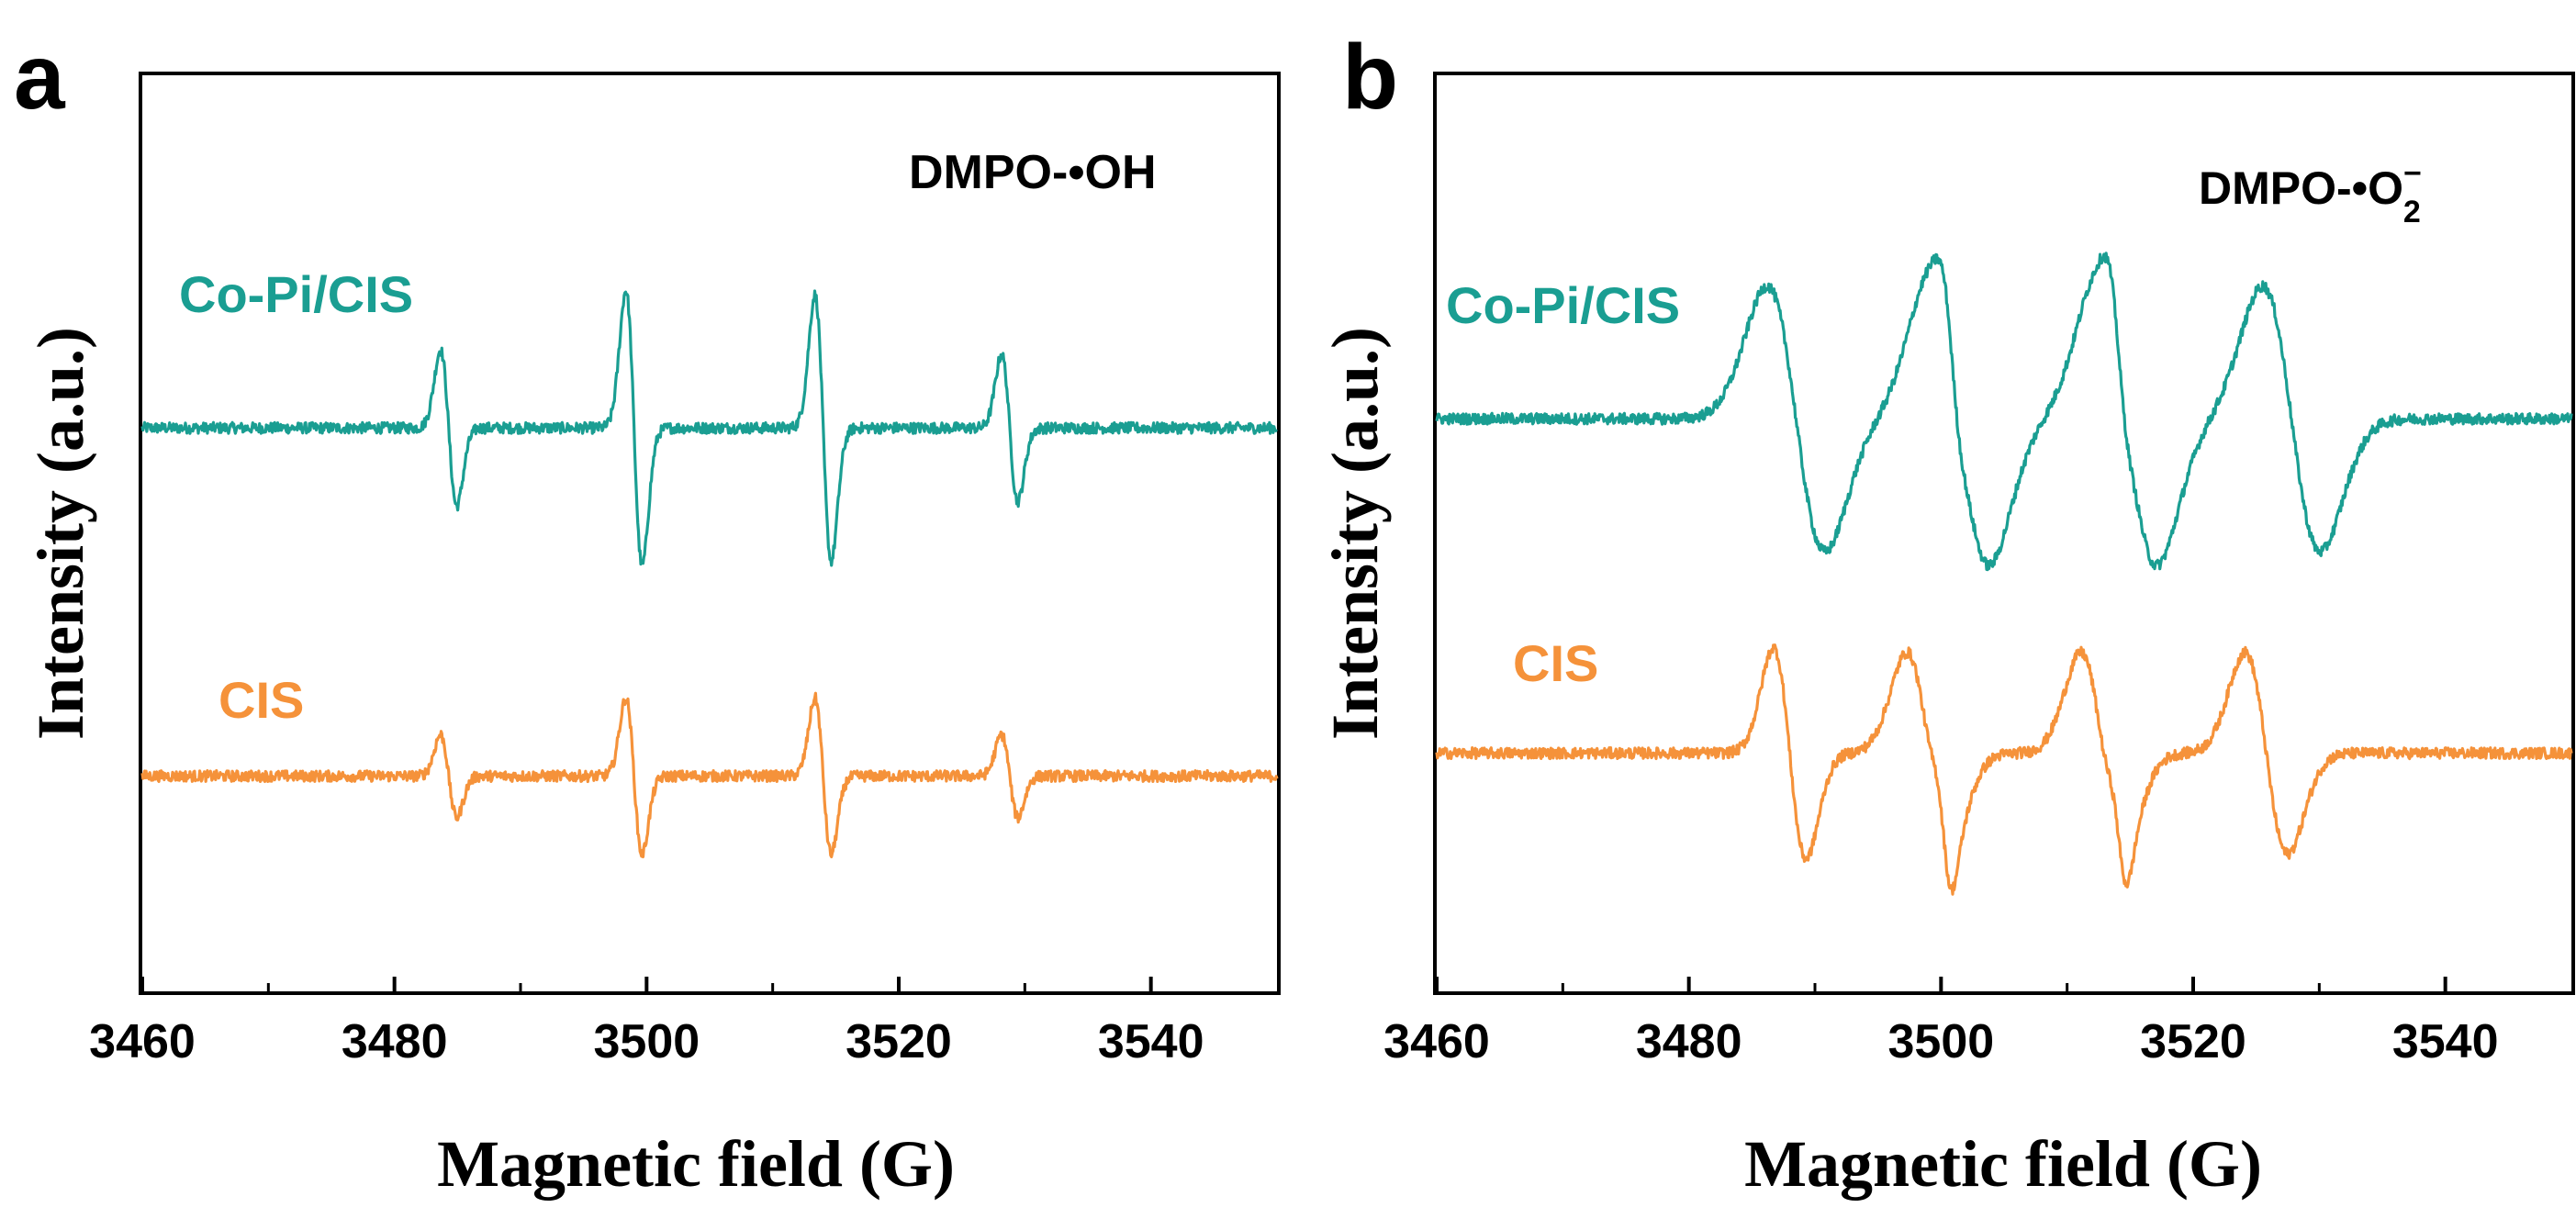  What do you see at coordinates (2301, 188) in the screenshot?
I see `species-label-b-base: DMPO-•O` at bounding box center [2301, 188].